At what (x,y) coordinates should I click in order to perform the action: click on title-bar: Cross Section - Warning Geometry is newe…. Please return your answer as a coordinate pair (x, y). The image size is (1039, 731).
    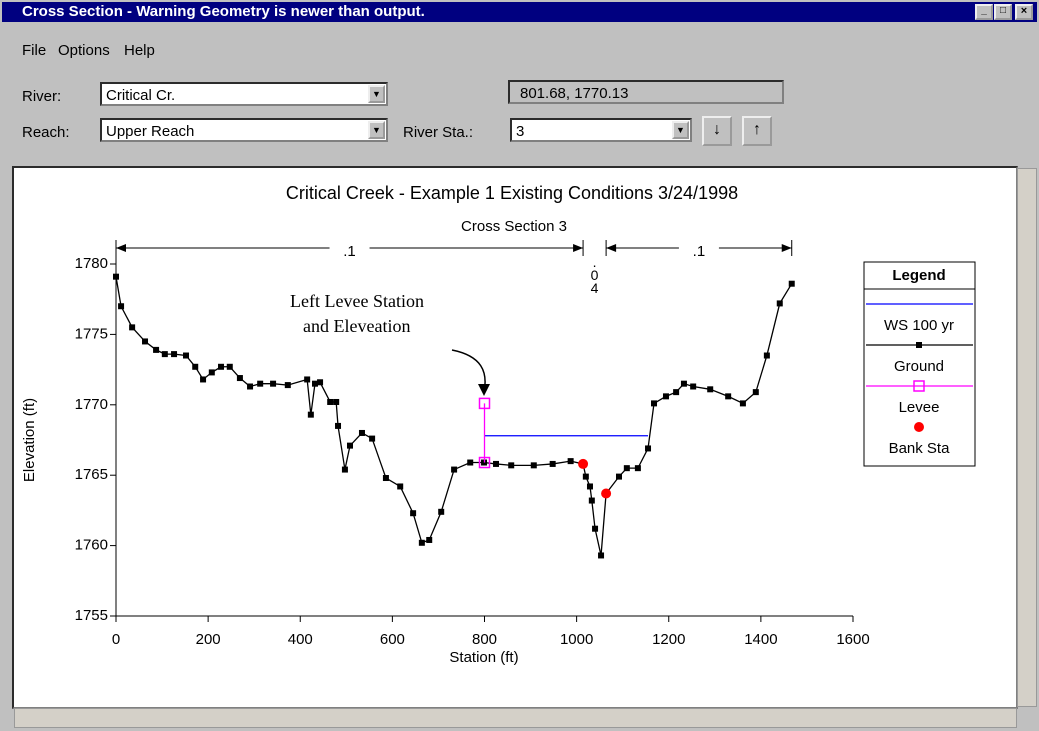
    Looking at the image, I should click on (519, 12).